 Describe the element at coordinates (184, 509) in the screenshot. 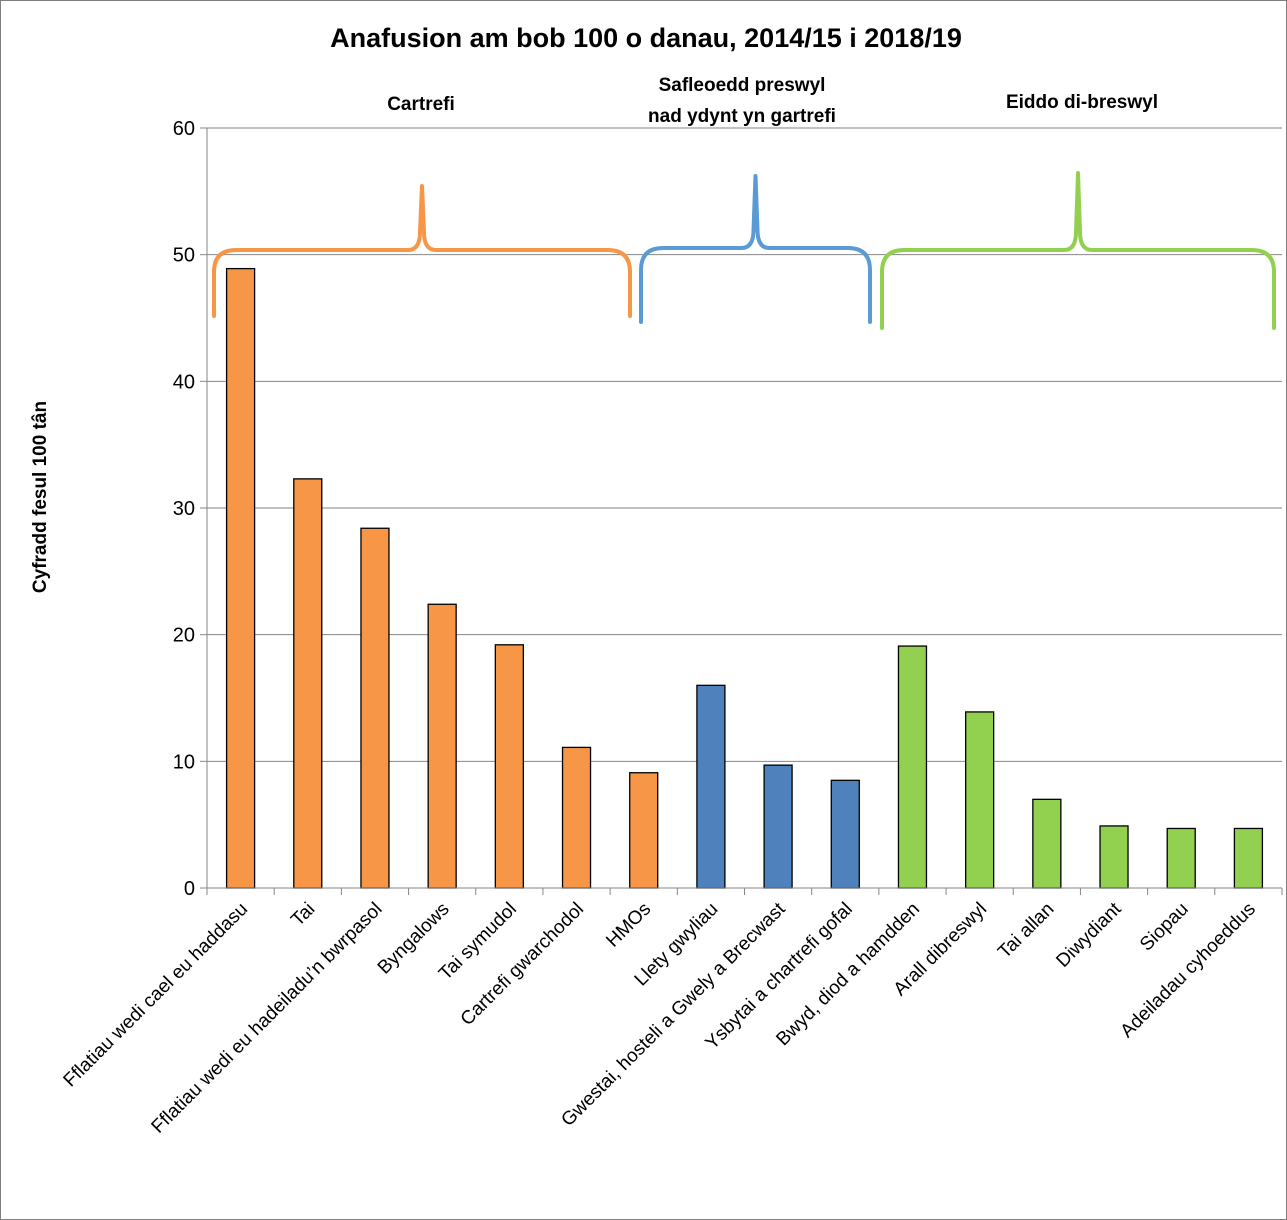

I see `y-tick-label: 30` at that location.